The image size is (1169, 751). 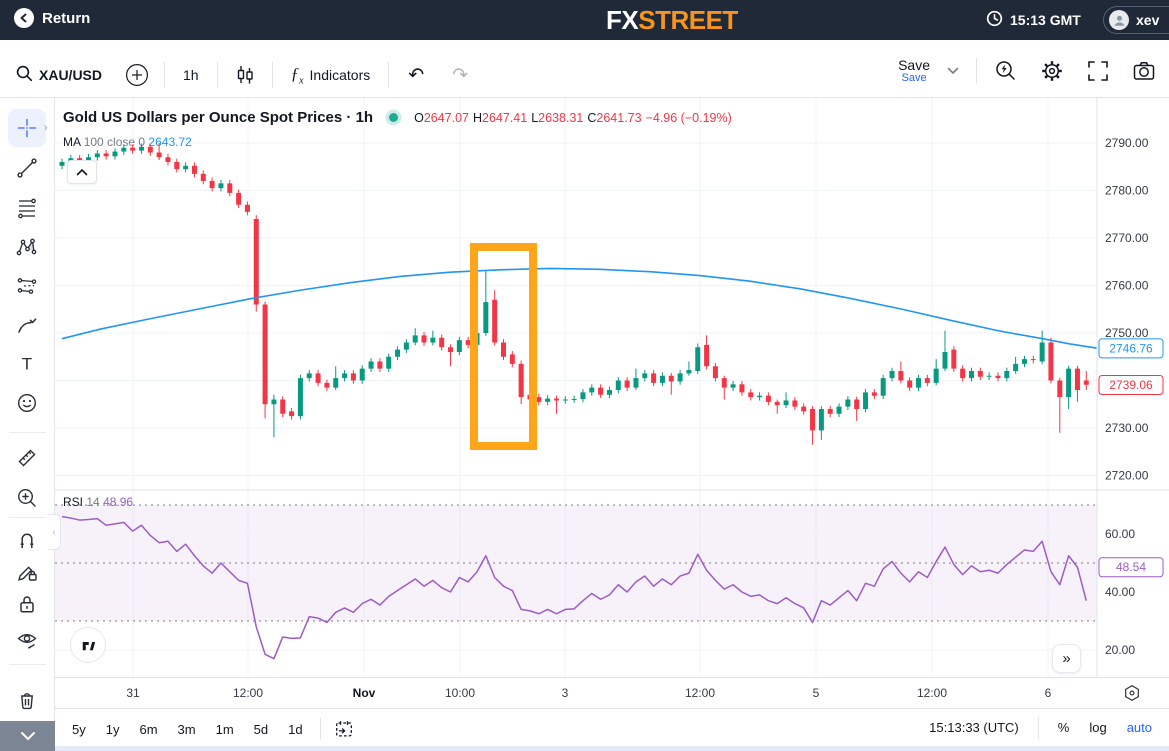 I want to click on chart-style-button, so click(x=245, y=75).